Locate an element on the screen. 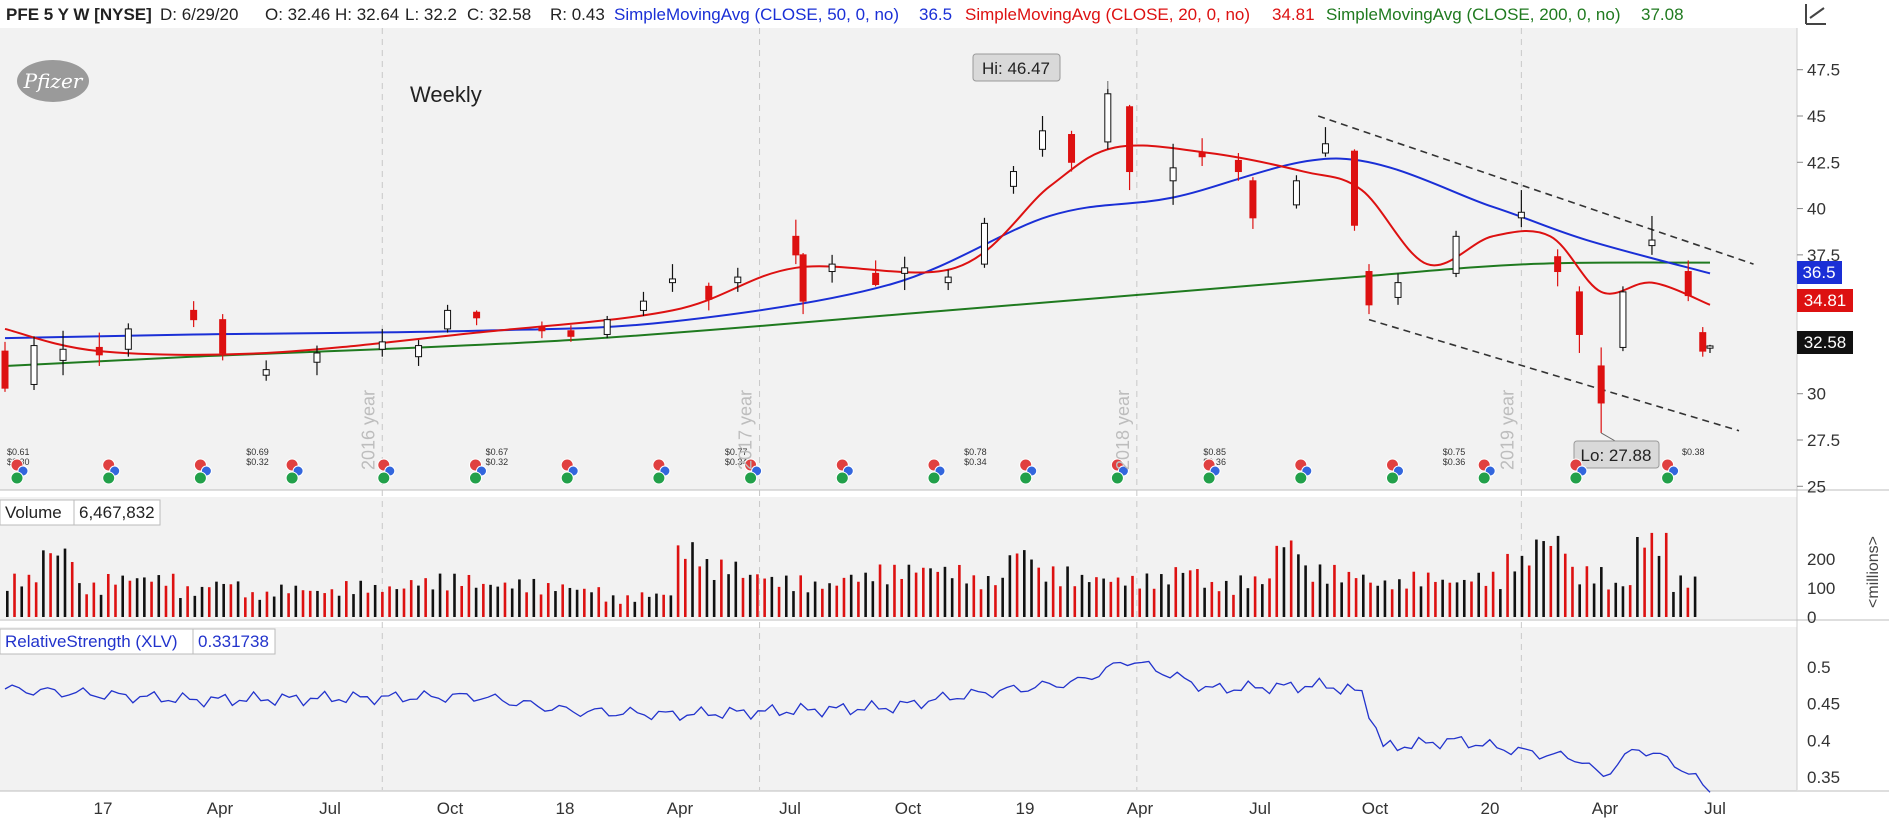 Image resolution: width=1889 pixels, height=821 pixels. date-label: D: 6/29/20 is located at coordinates (199, 14).